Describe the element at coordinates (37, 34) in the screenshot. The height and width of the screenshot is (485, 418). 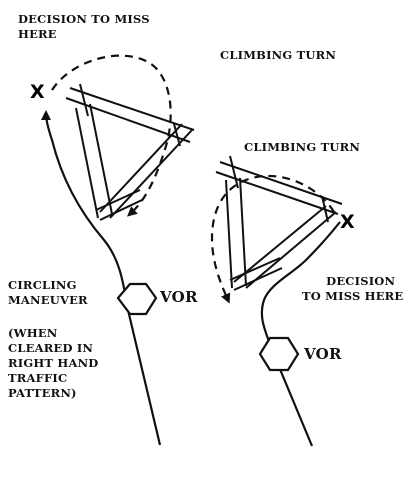
I see `decision-left-line-2: HERE` at that location.